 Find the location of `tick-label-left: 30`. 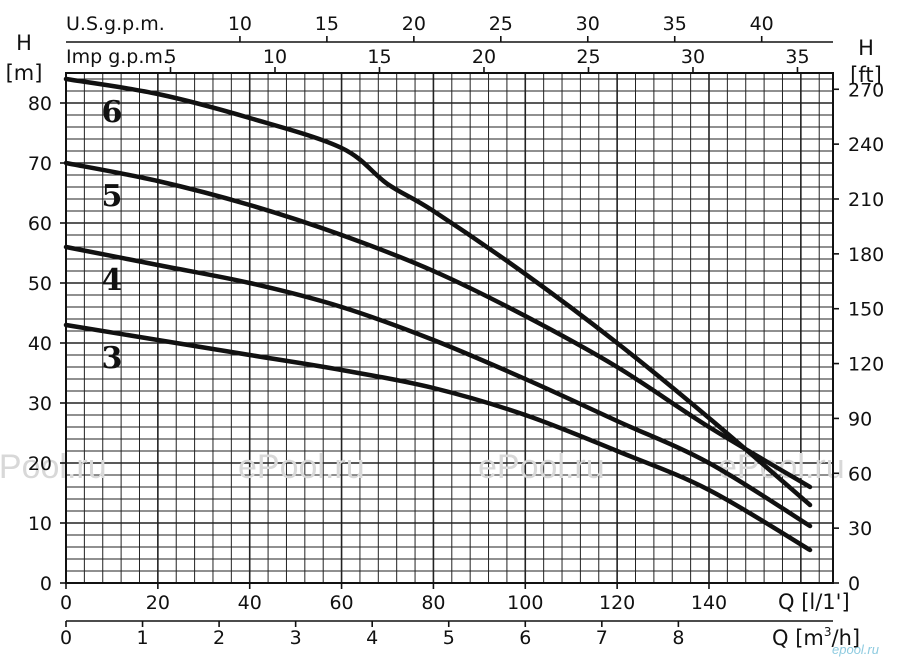

tick-label-left: 30 is located at coordinates (40, 404).